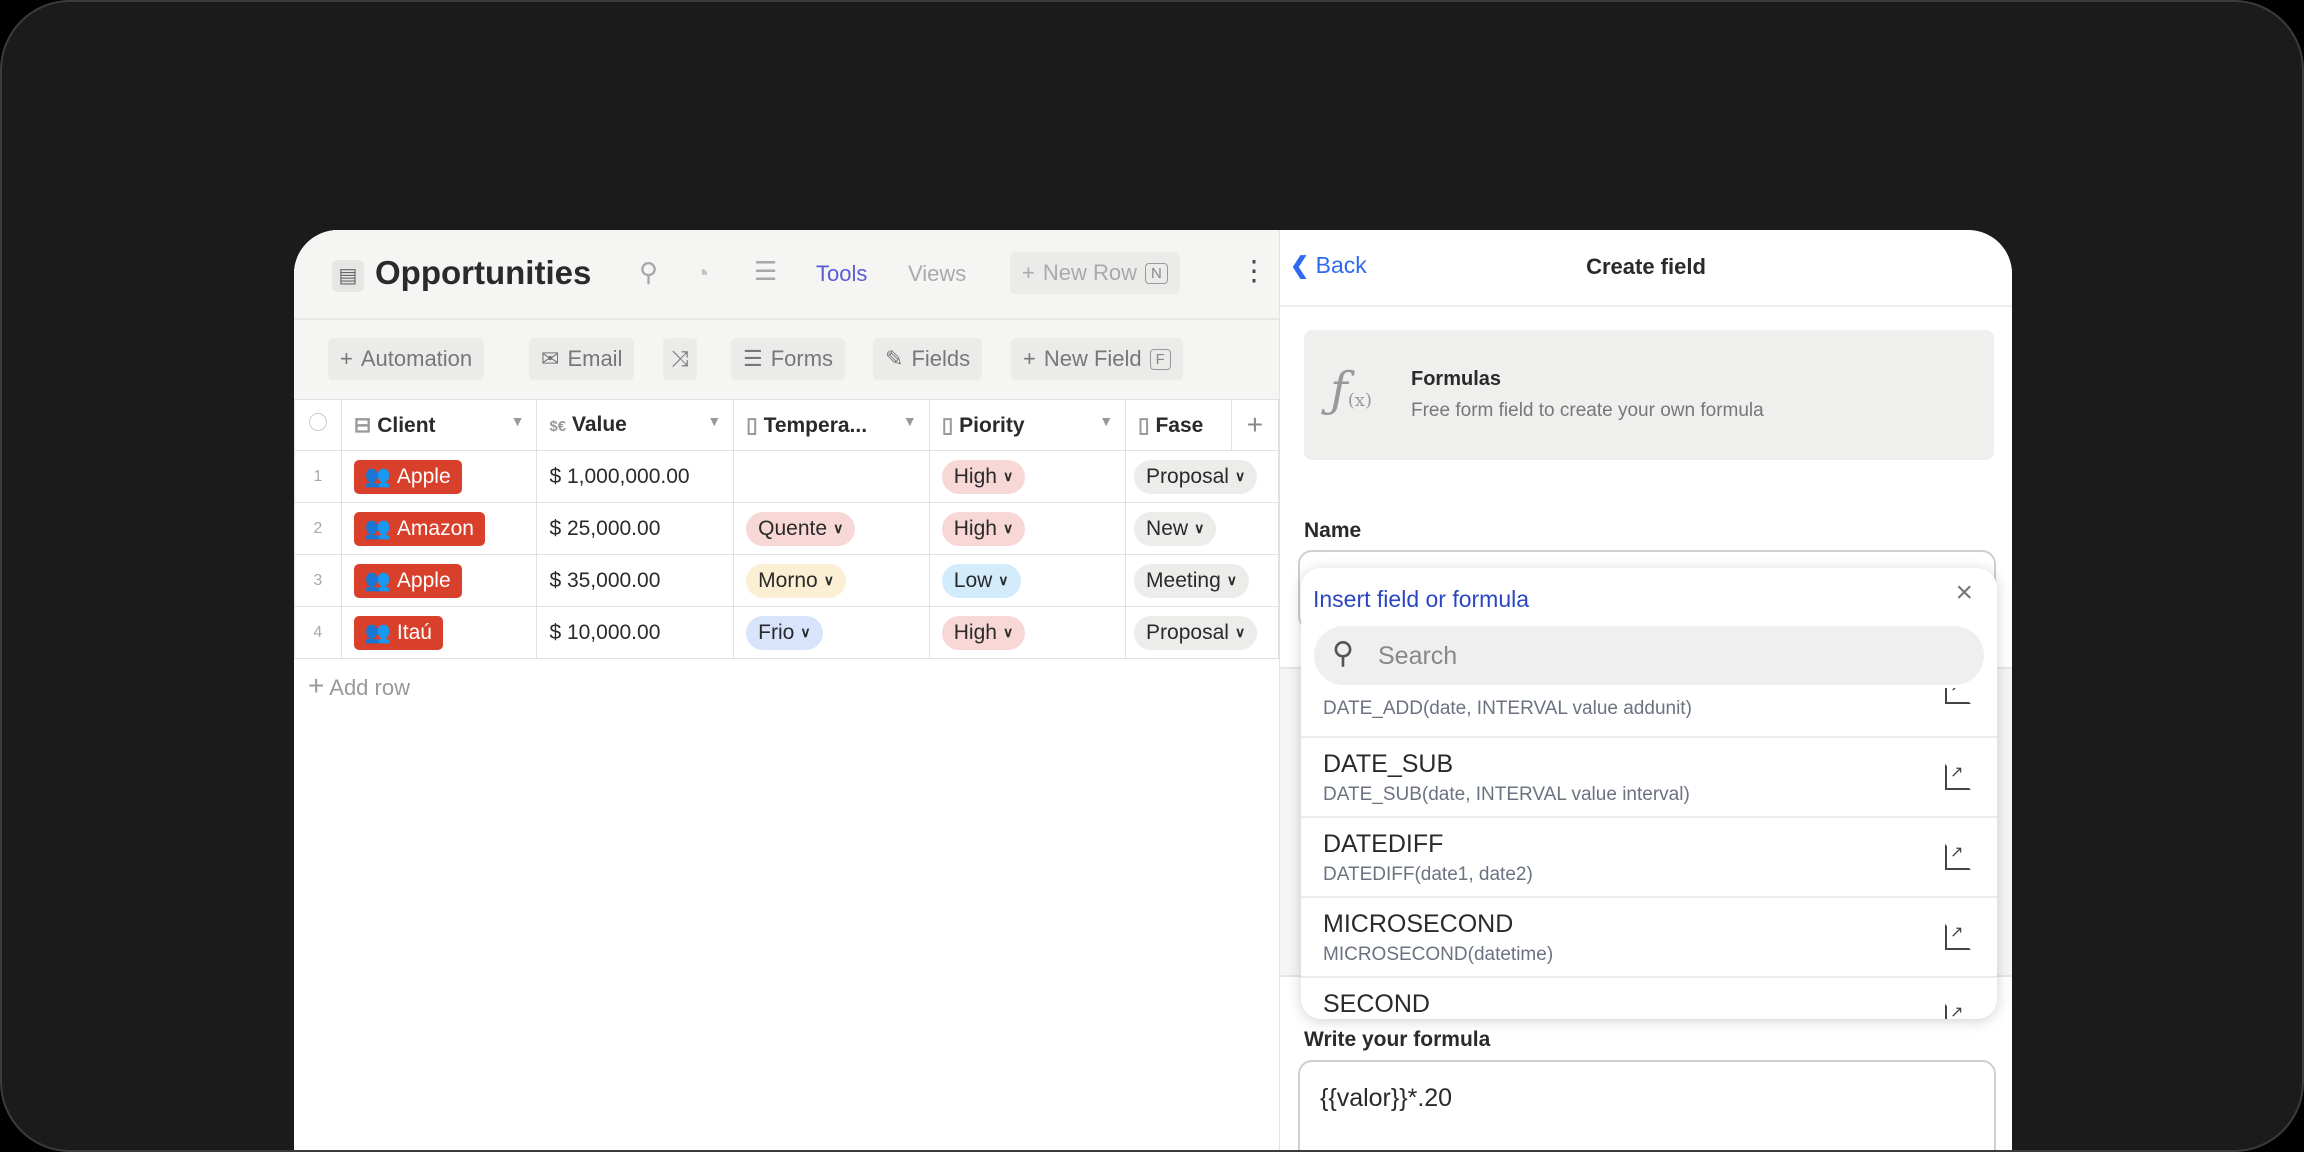 The height and width of the screenshot is (1152, 2304). I want to click on email-button: ✉ Email, so click(582, 359).